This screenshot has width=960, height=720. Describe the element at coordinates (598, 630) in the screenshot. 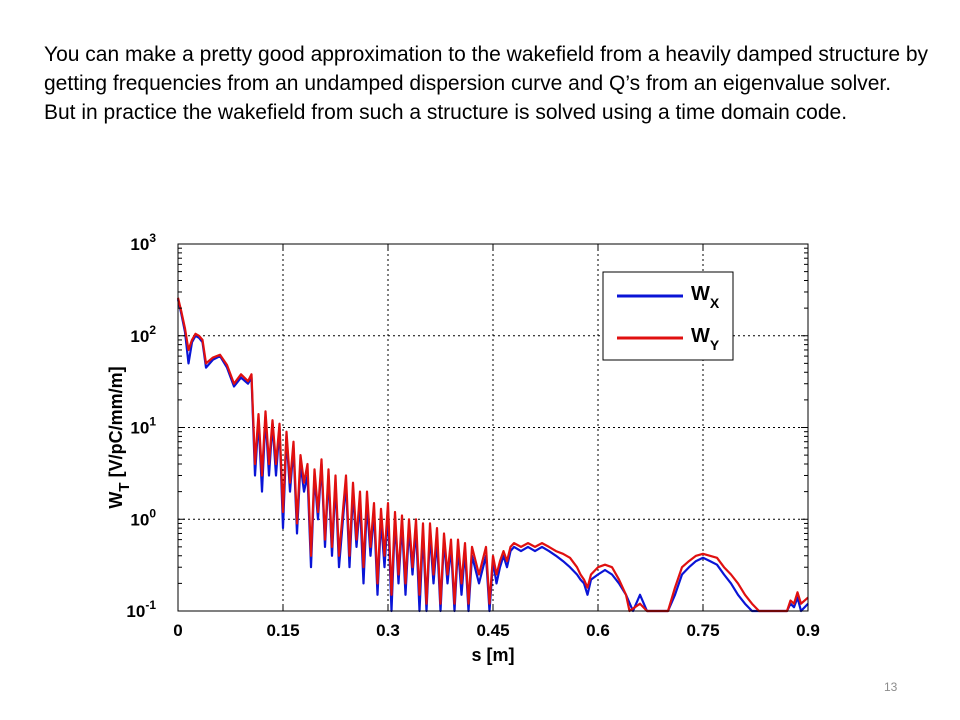

I see `x-tick-label: 0.6` at that location.